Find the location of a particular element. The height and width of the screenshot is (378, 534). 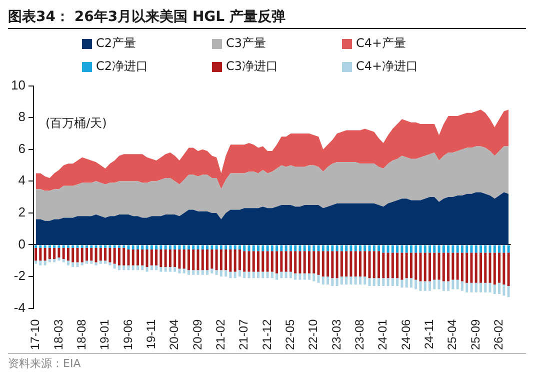

legend-label: C3净进口 is located at coordinates (252, 66).